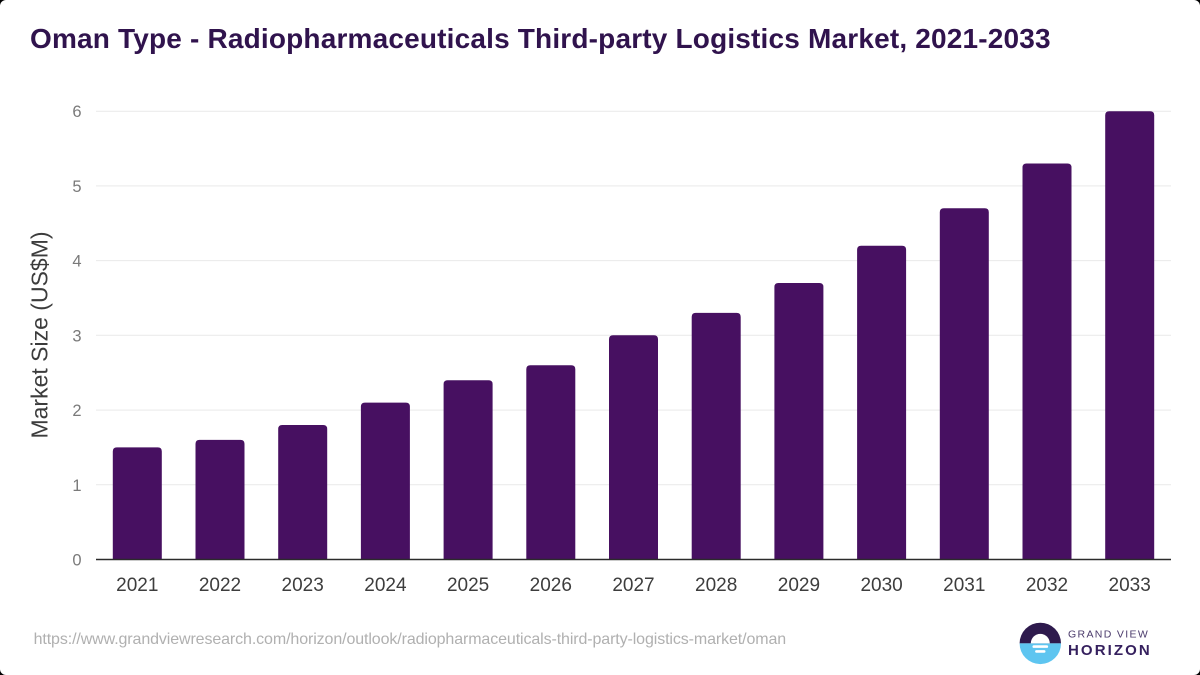  I want to click on svg-text: 2032, so click(1047, 585).